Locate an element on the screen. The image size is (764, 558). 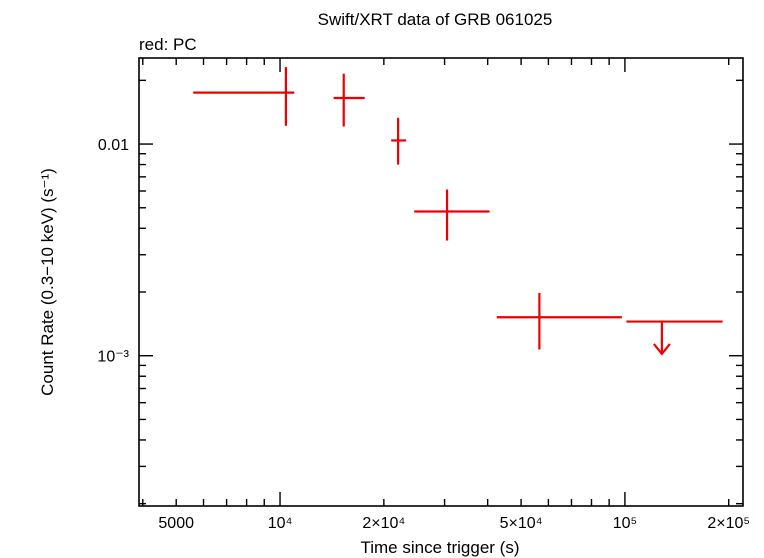
x-tick-label: 10⁴ is located at coordinates (280, 523).